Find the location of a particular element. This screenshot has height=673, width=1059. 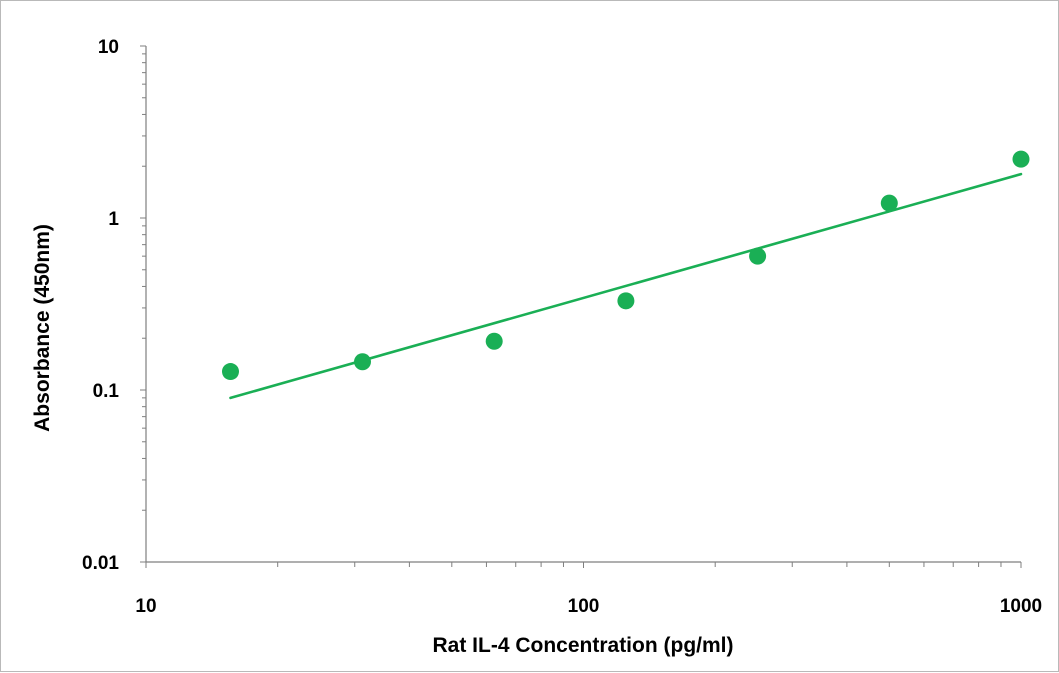

y-tick-label: 0.1 is located at coordinates (106, 391).